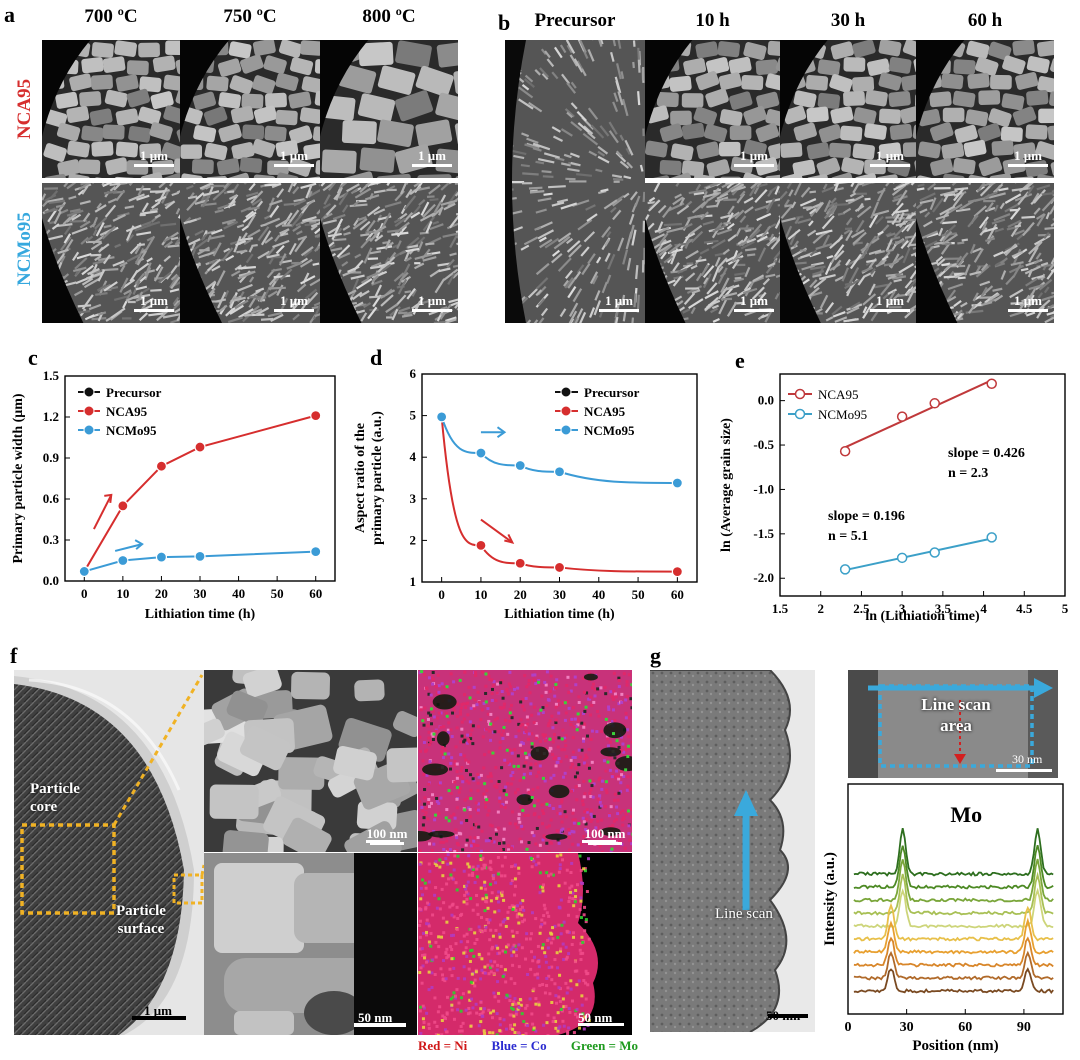  I want to click on sem-ncmo95-750C-scalebar: 1 μm, so click(294, 300).